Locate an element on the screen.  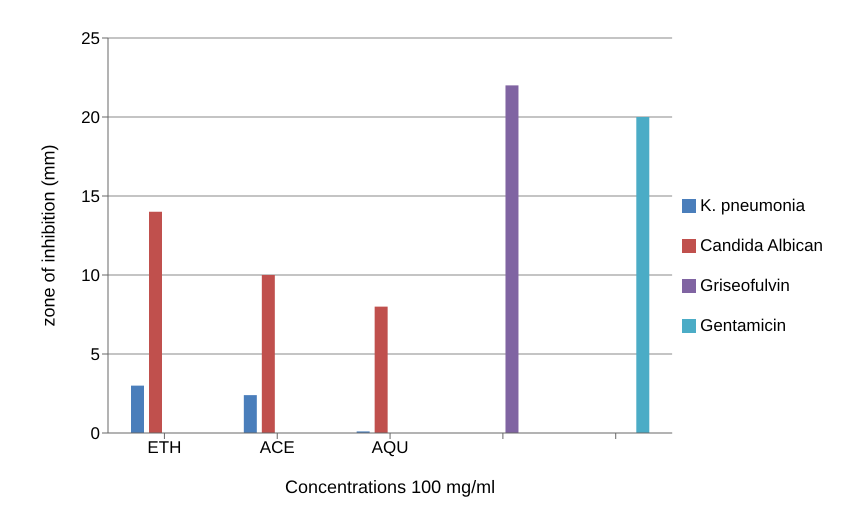
y-tick-label: 25 is located at coordinates (90, 38).